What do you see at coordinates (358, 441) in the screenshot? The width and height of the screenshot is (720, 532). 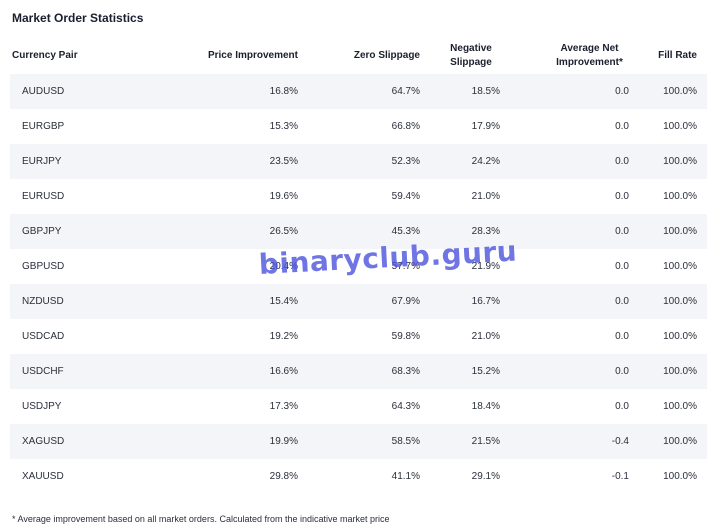 I see `table-row: XAGUSD 19.9% 58.5% 21.5% -0.4 100.0%` at bounding box center [358, 441].